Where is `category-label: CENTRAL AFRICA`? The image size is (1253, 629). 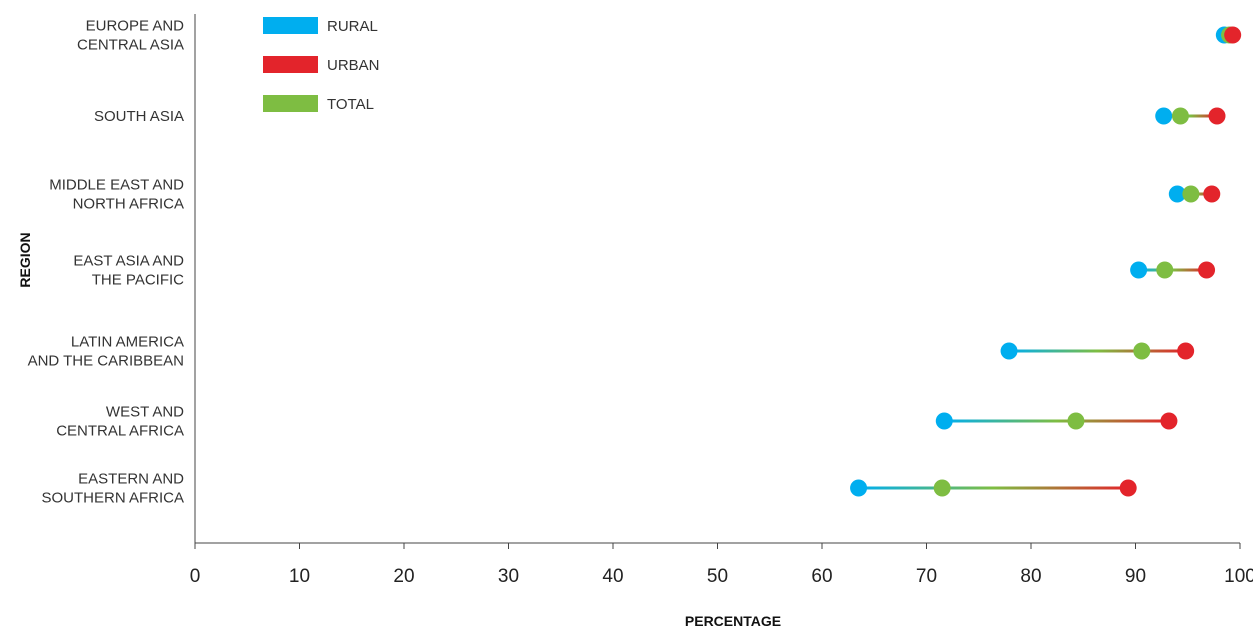 category-label: CENTRAL AFRICA is located at coordinates (120, 431).